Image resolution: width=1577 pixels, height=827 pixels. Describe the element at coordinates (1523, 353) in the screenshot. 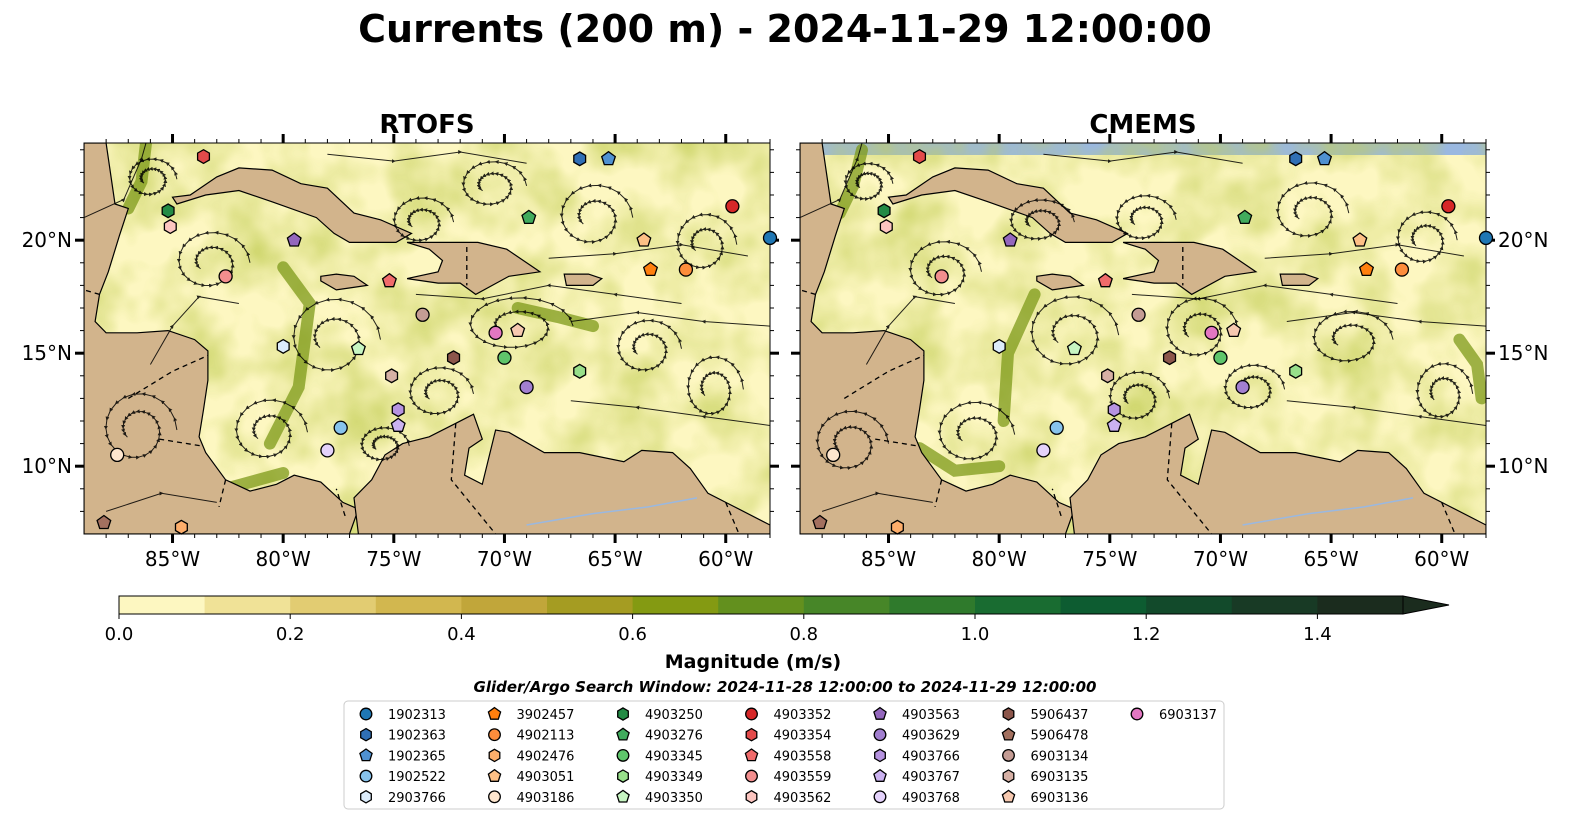

I see `lat-tick-label: 15°N` at that location.